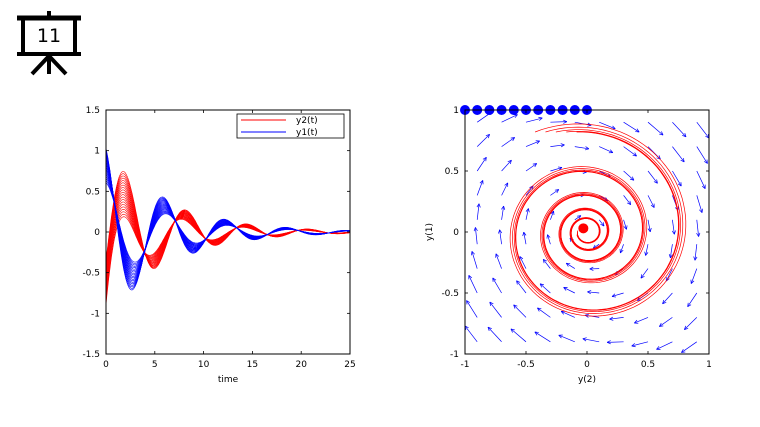  I want to click on equilibrium-point, so click(583, 228).